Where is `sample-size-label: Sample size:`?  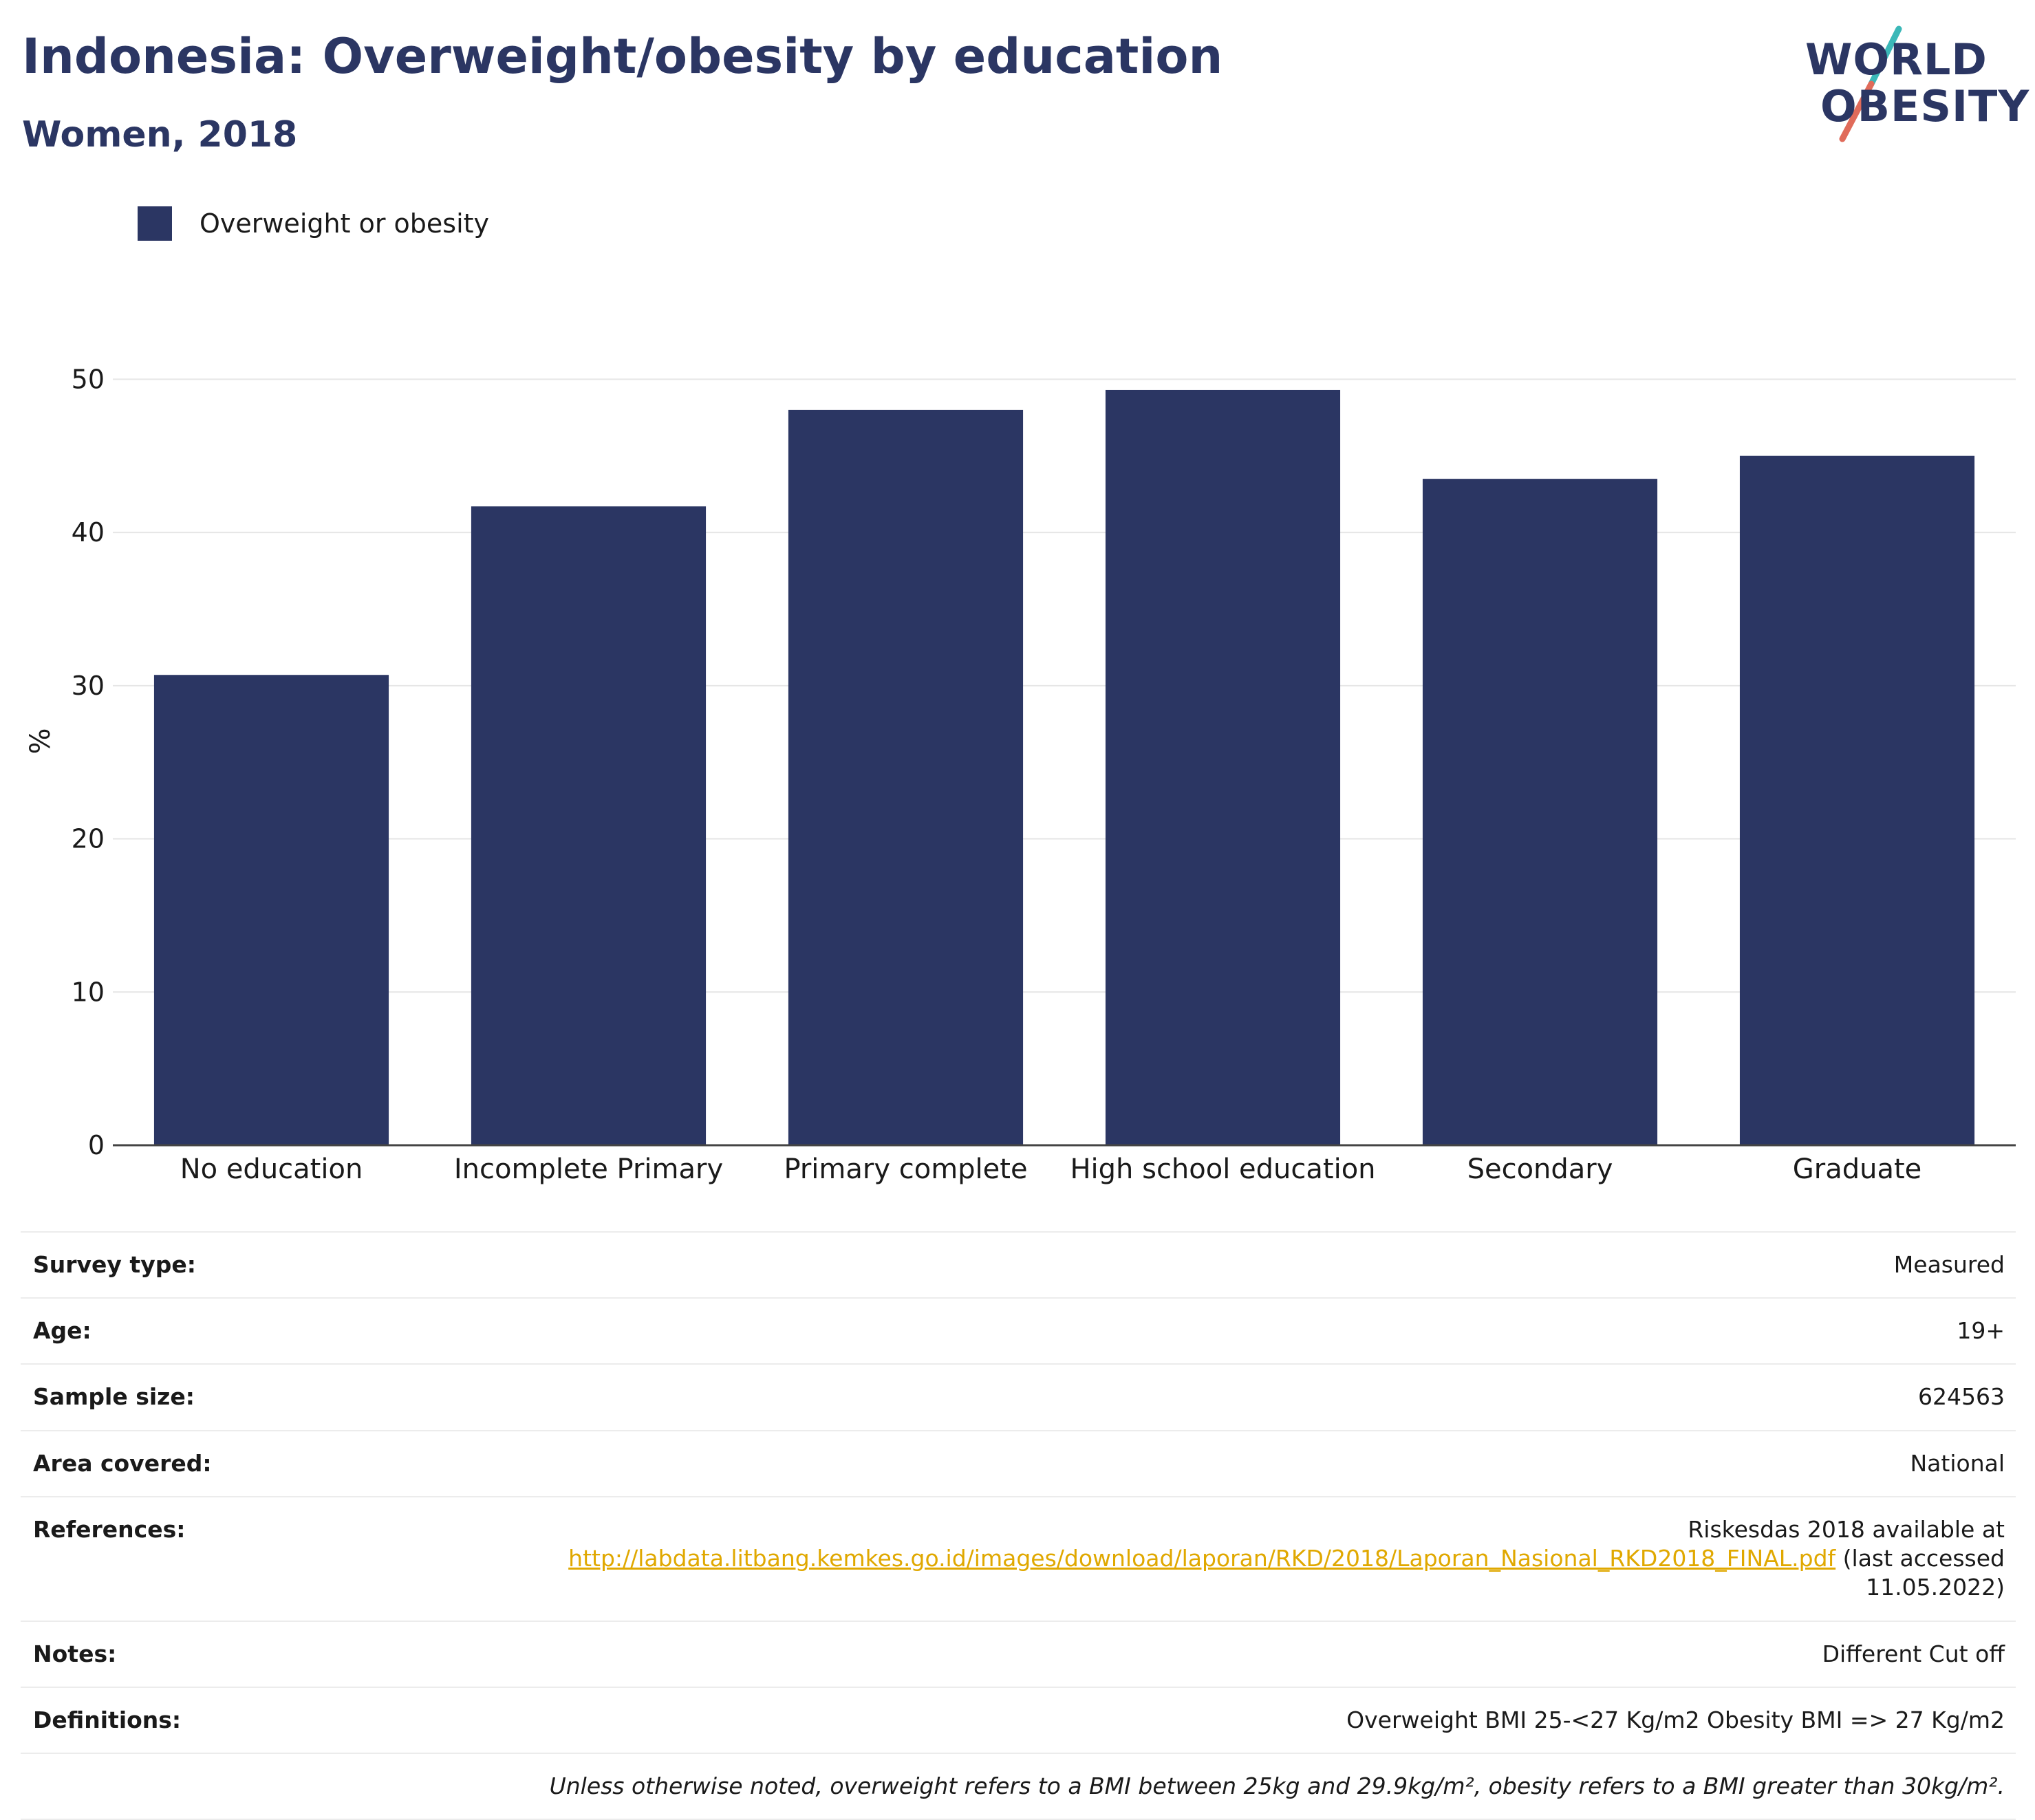
sample-size-label: Sample size: is located at coordinates (239, 1397).